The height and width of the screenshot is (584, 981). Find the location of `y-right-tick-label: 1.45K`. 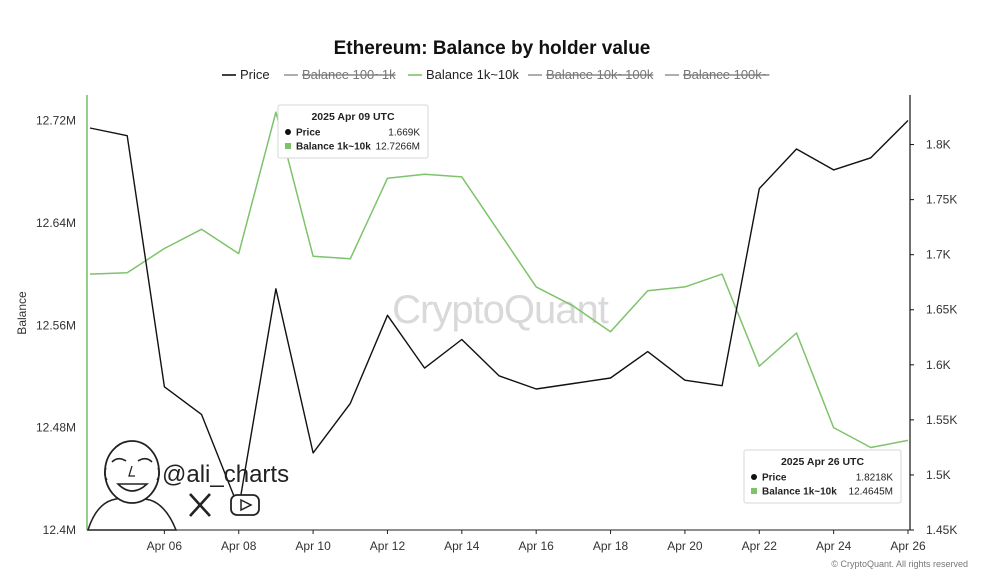

y-right-tick-label: 1.45K is located at coordinates (941, 530).